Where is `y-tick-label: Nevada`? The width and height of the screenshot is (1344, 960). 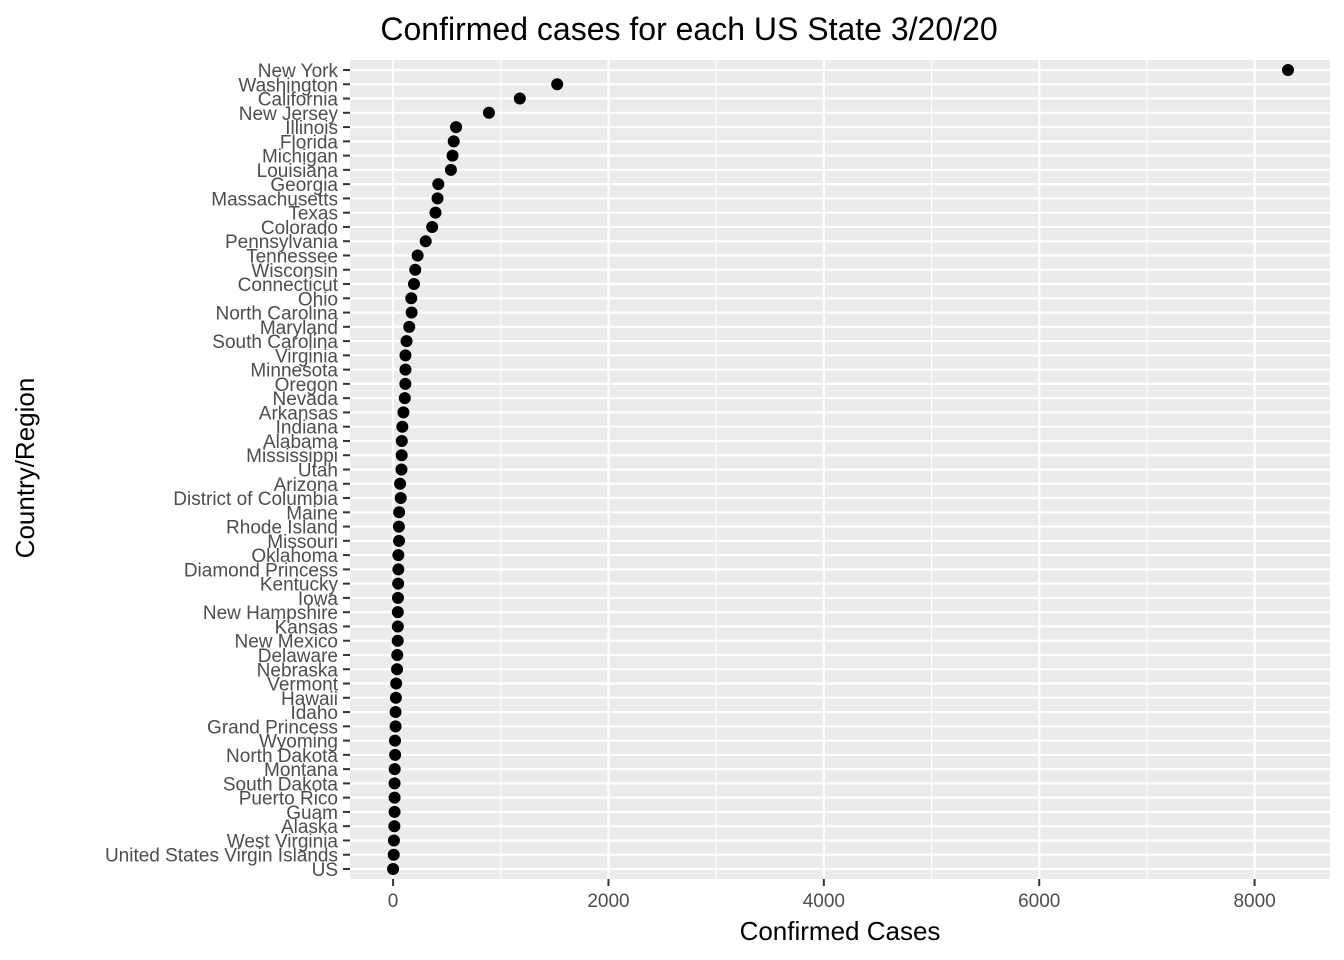 y-tick-label: Nevada is located at coordinates (306, 399).